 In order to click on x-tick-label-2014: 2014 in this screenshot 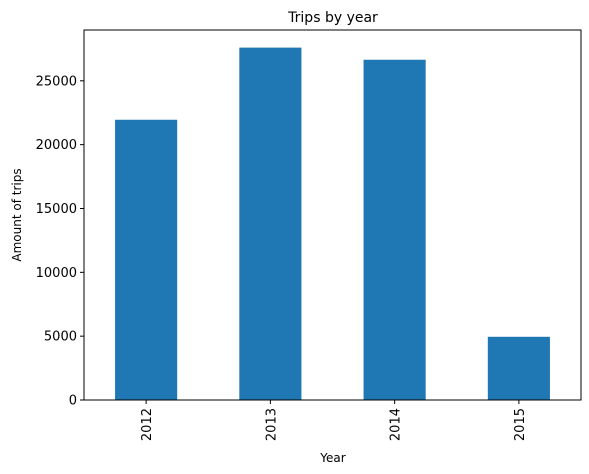, I will do `click(396, 424)`.